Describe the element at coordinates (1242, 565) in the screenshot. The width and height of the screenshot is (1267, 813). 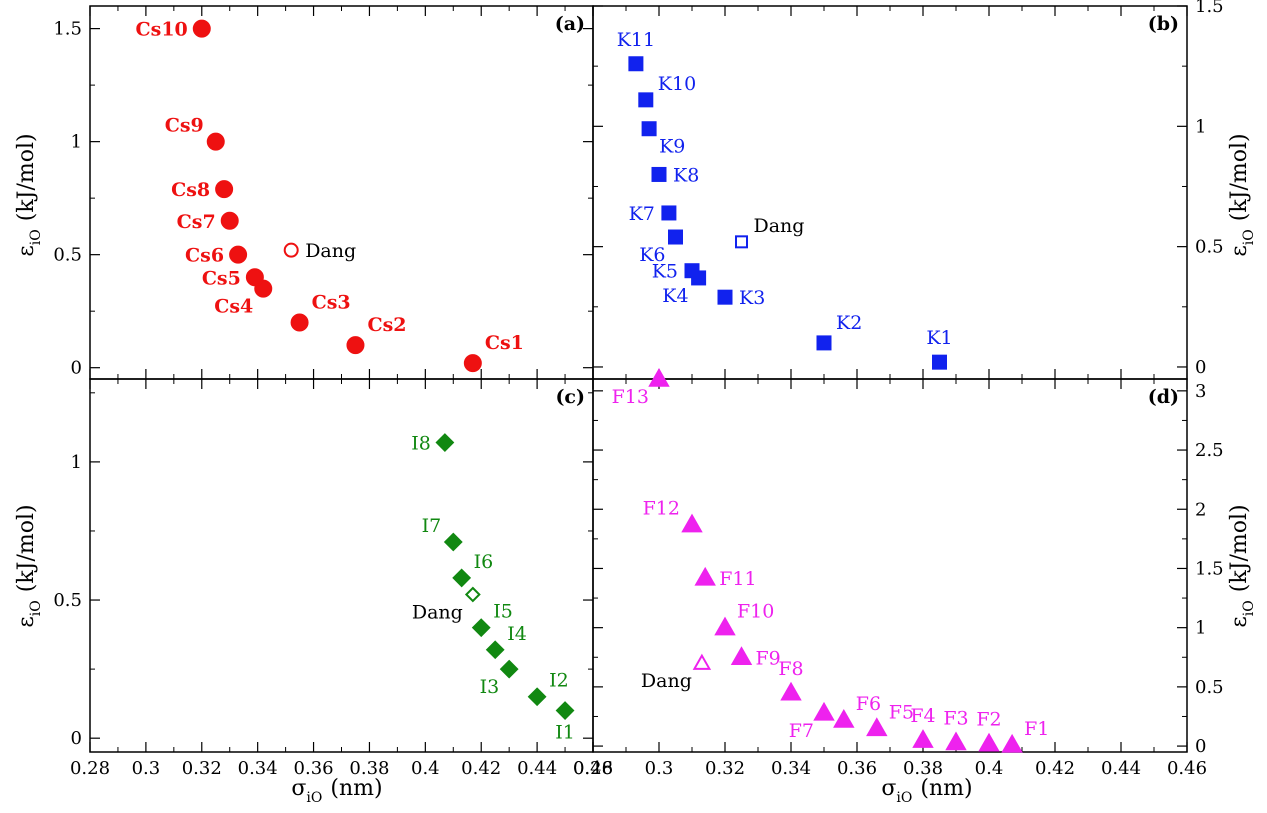
I see `y-axis-title-d: εiO(kJ/mol)` at that location.